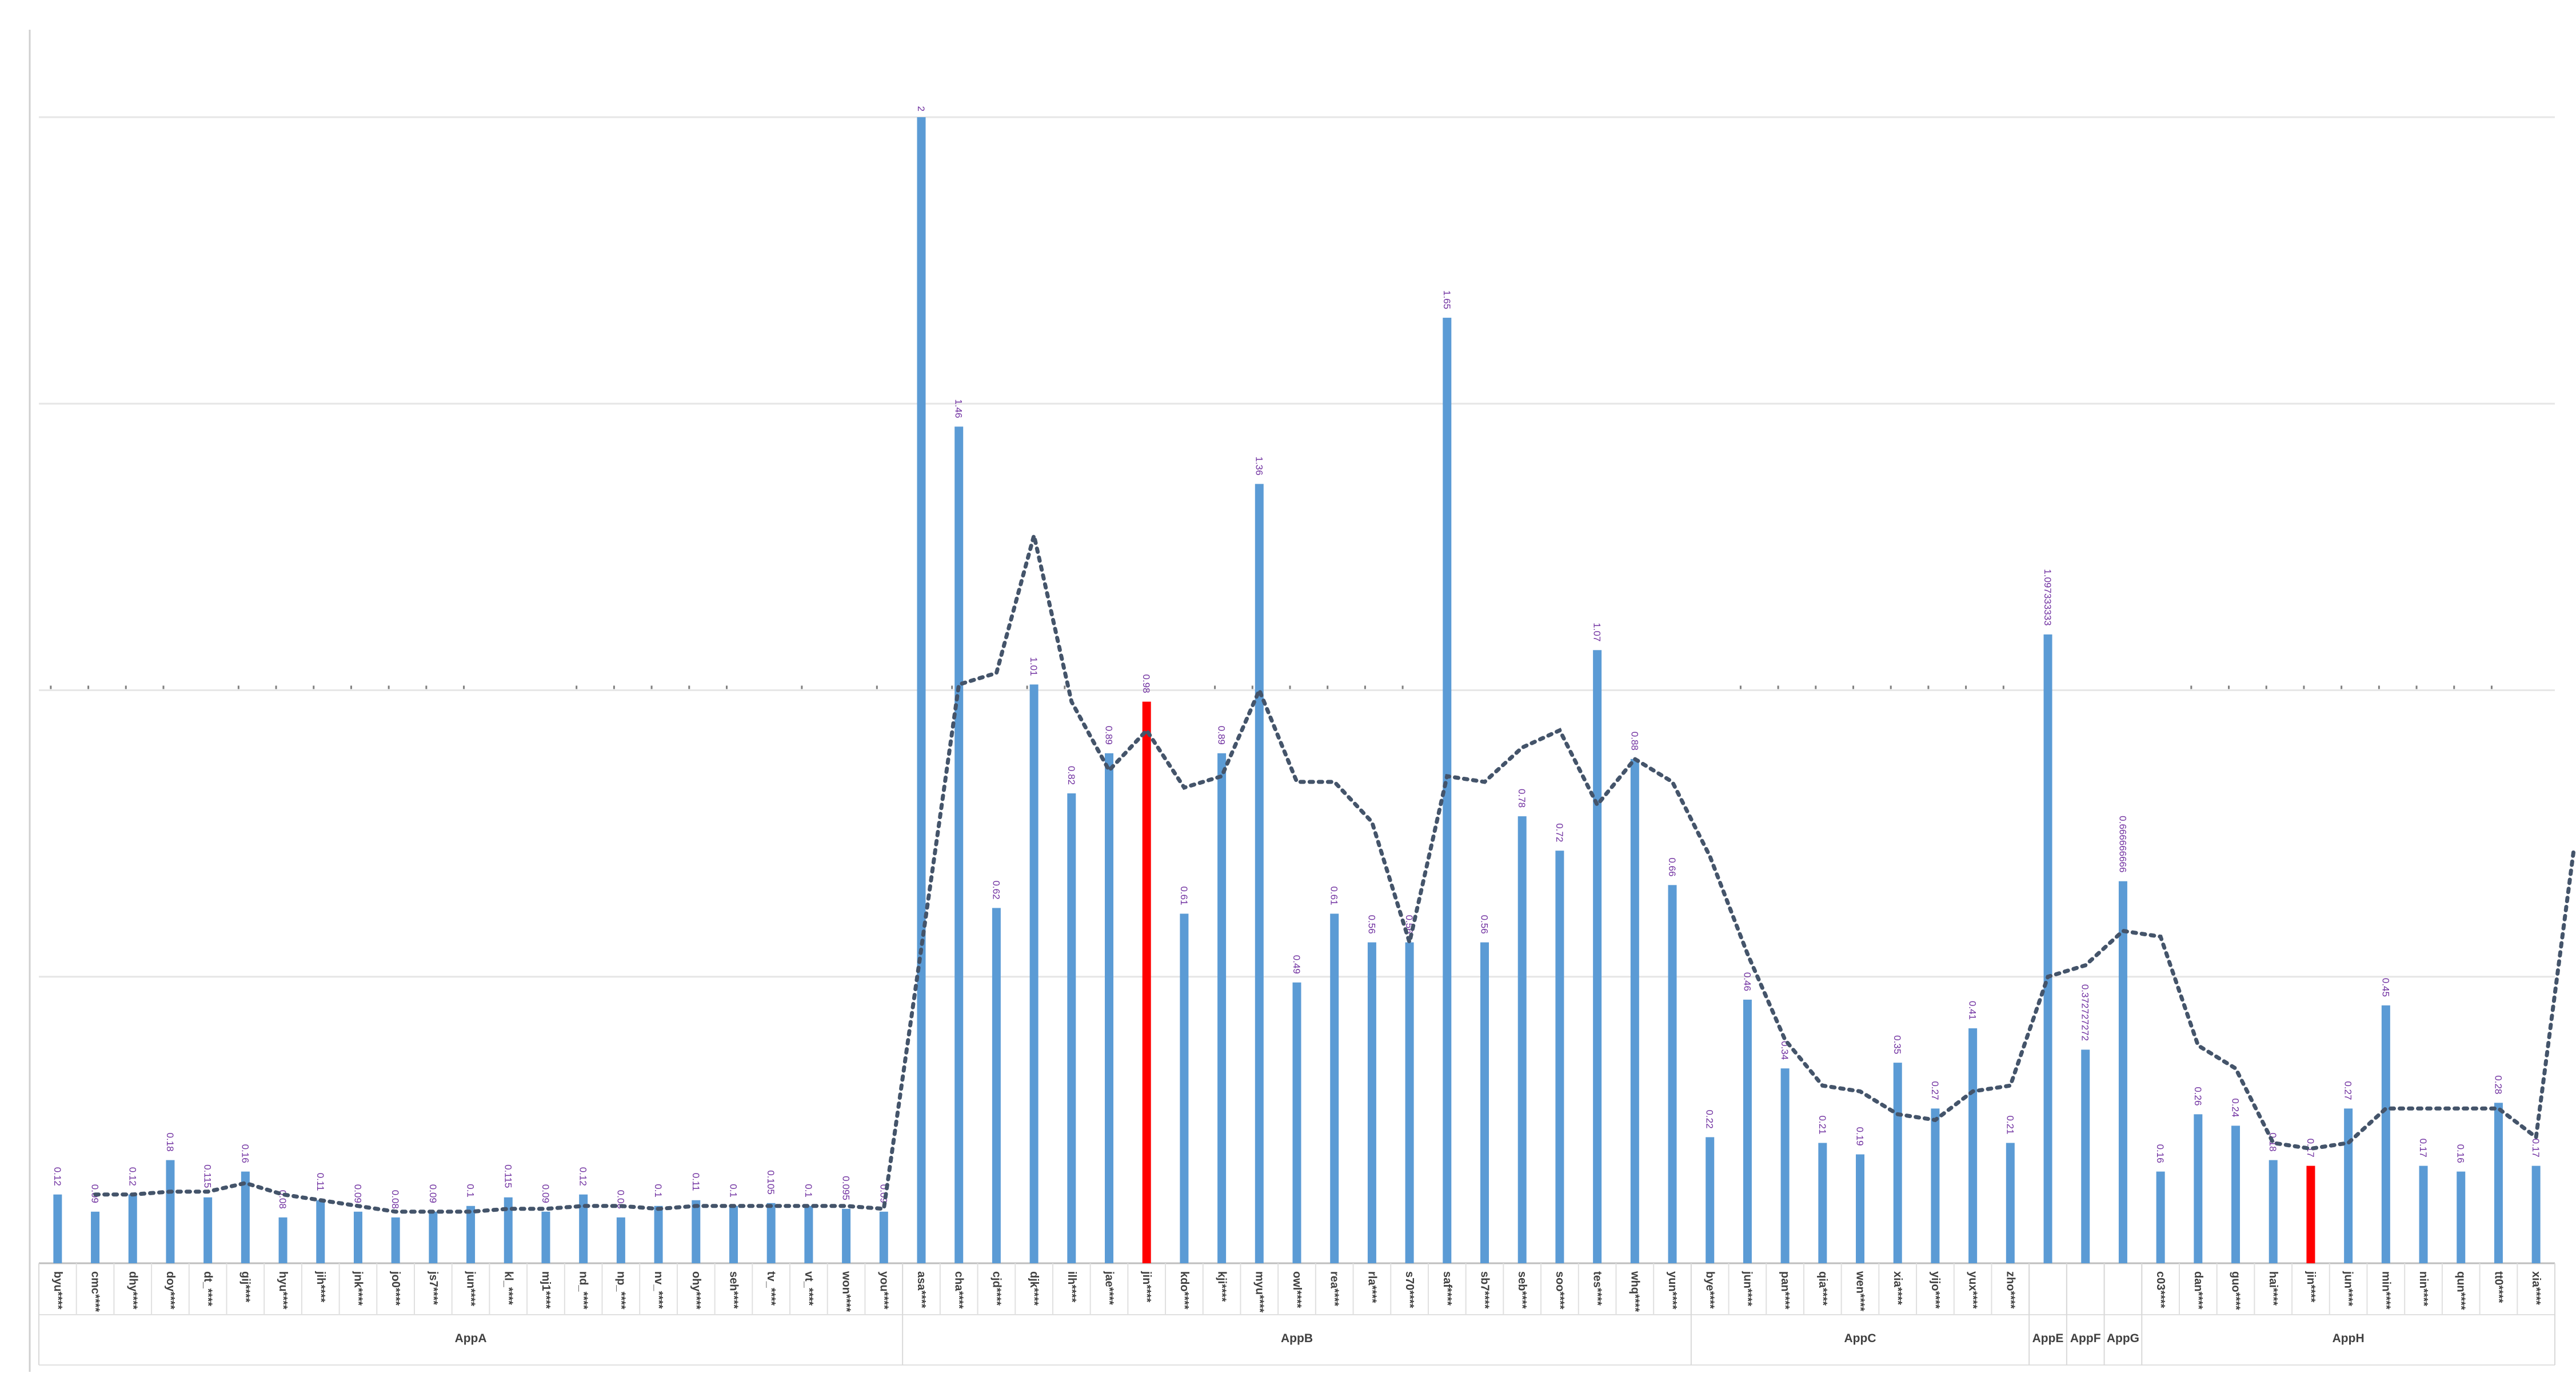  Describe the element at coordinates (1822, 1288) in the screenshot. I see `category-label: qia****` at that location.